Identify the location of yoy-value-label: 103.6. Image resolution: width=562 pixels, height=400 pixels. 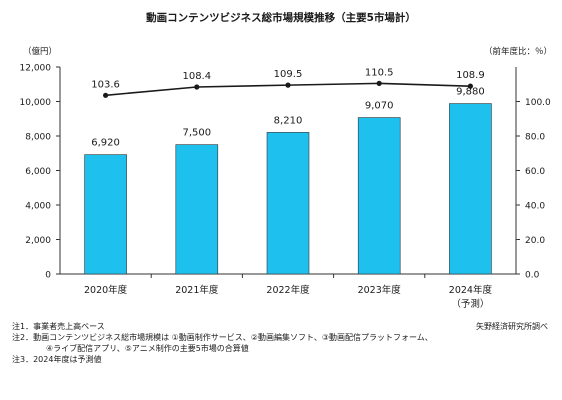
(105, 84).